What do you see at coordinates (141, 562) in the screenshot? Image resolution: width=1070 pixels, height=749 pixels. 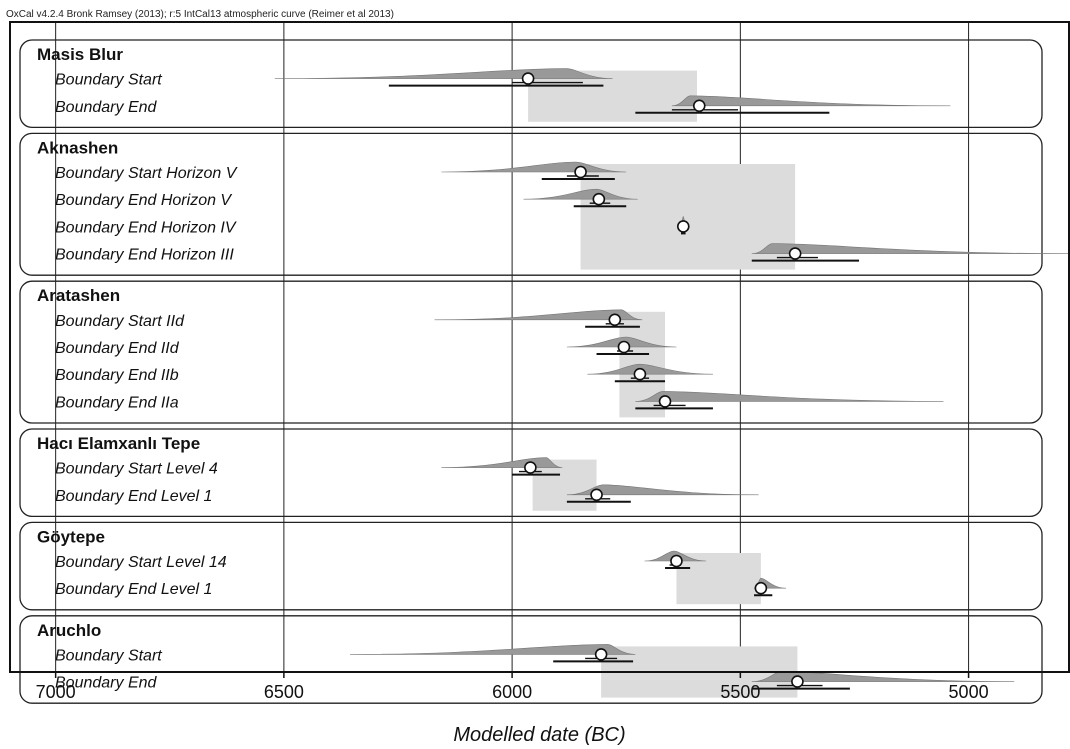 I see `row-label: Boundary Start Level 14` at bounding box center [141, 562].